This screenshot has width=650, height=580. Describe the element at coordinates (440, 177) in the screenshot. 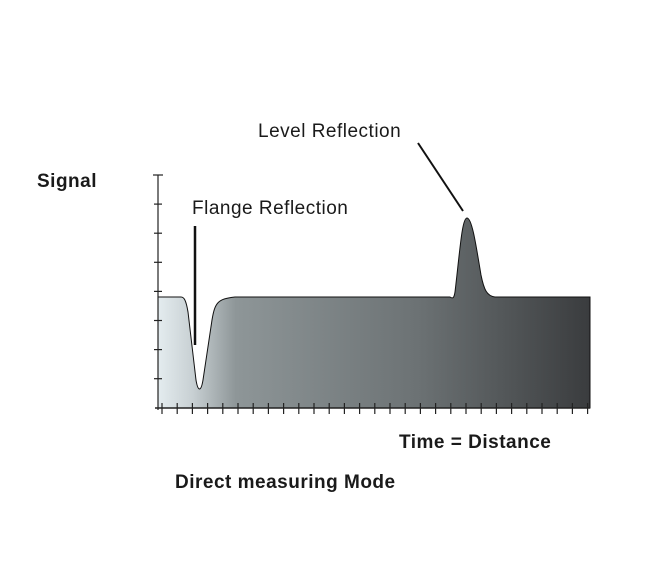

I see `level-leader-line` at that location.